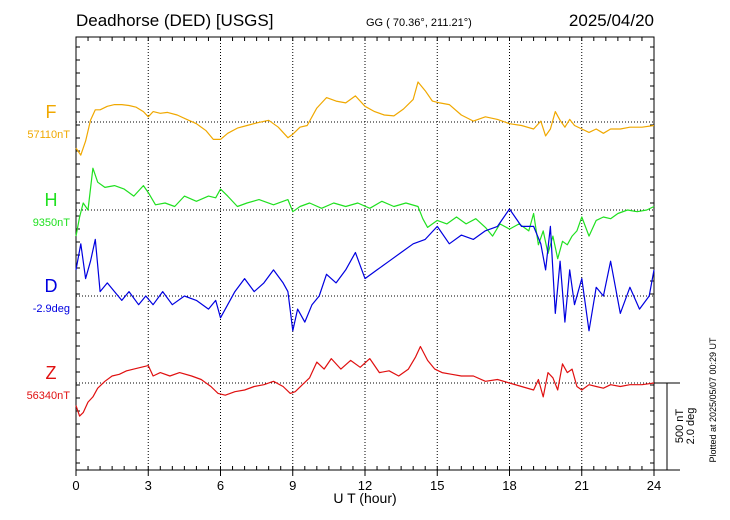 This screenshot has width=730, height=520. Describe the element at coordinates (148, 485) in the screenshot. I see `x-tick-label: 3` at that location.